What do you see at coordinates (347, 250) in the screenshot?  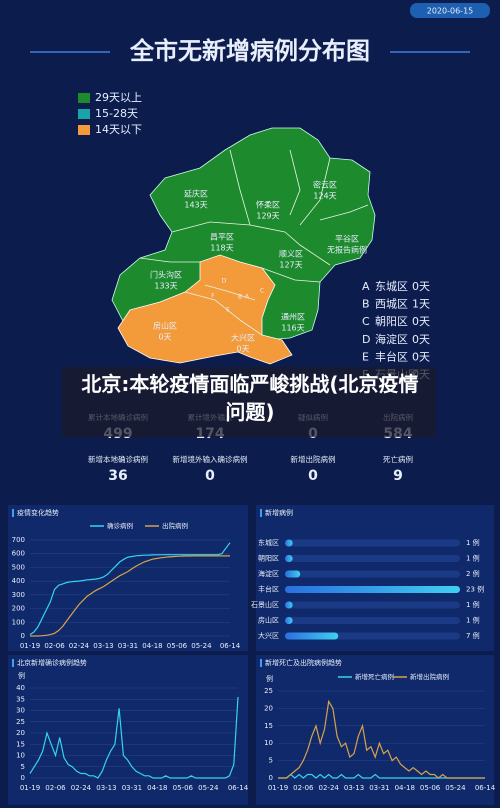 I see `district-days: 无报告病例` at bounding box center [347, 250].